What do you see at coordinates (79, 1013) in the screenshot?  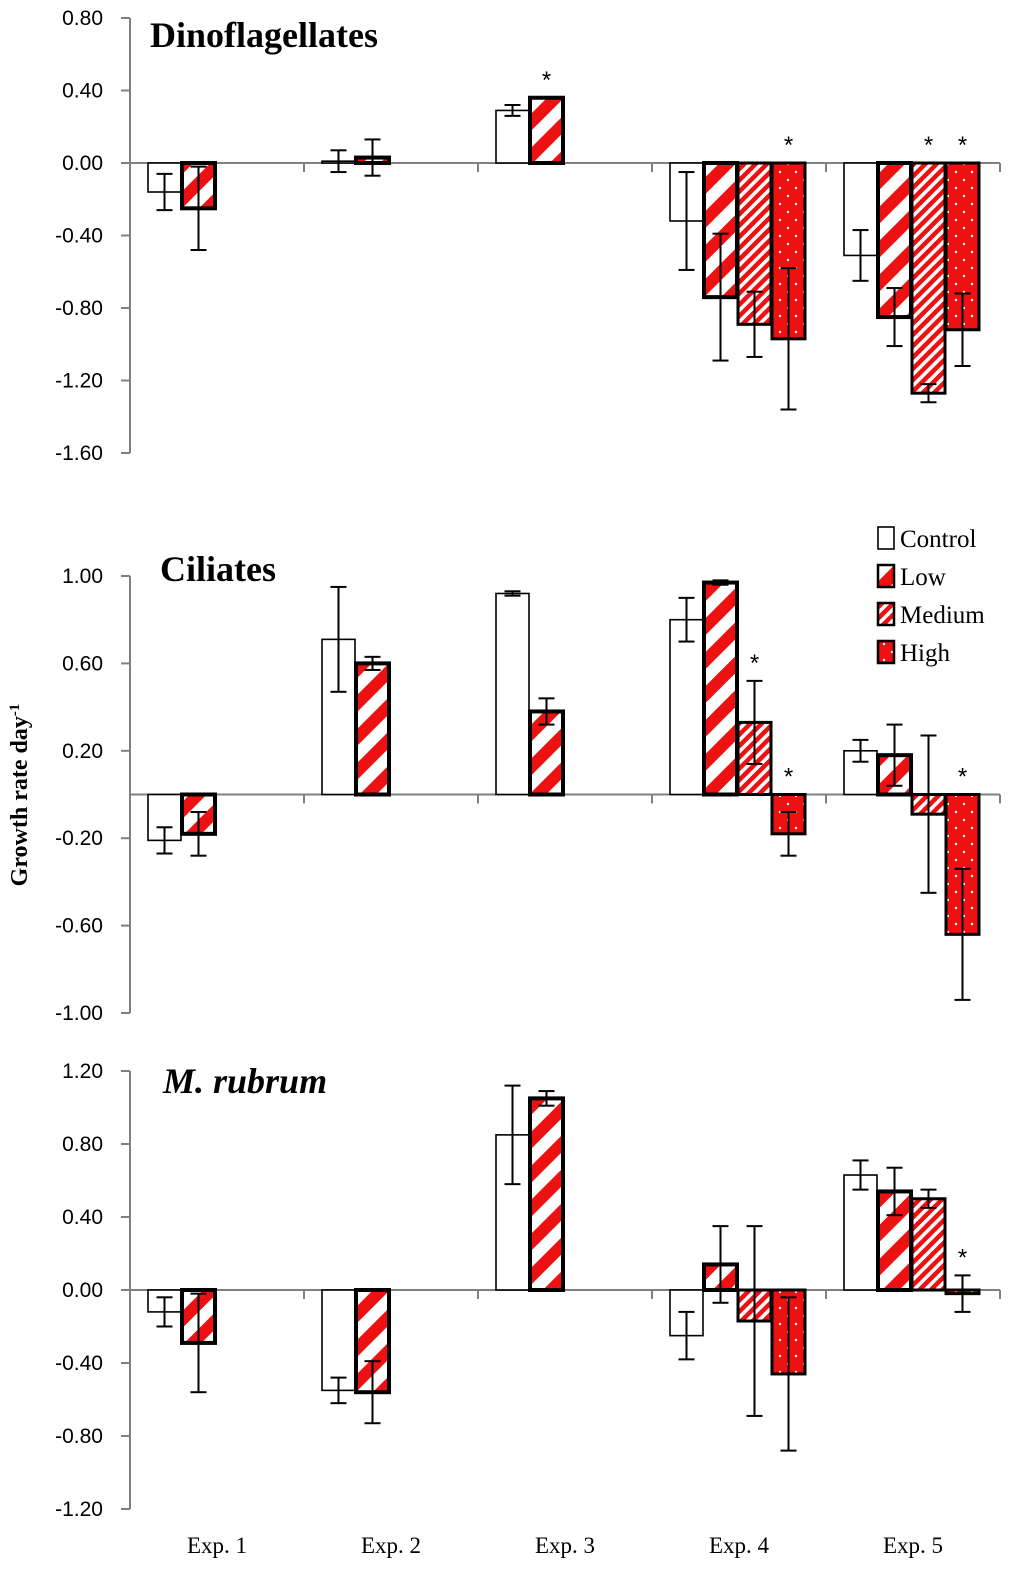 I see `y-tick-label: -1.00` at bounding box center [79, 1013].